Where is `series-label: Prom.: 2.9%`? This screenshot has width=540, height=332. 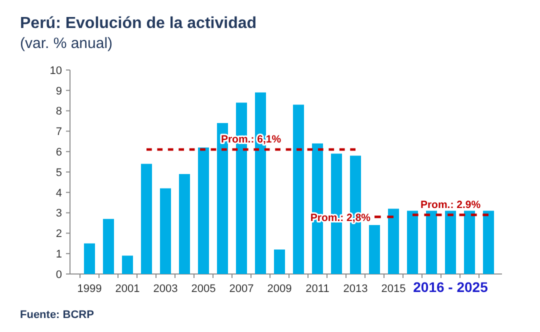 series-label: Prom.: 2.9% is located at coordinates (451, 204).